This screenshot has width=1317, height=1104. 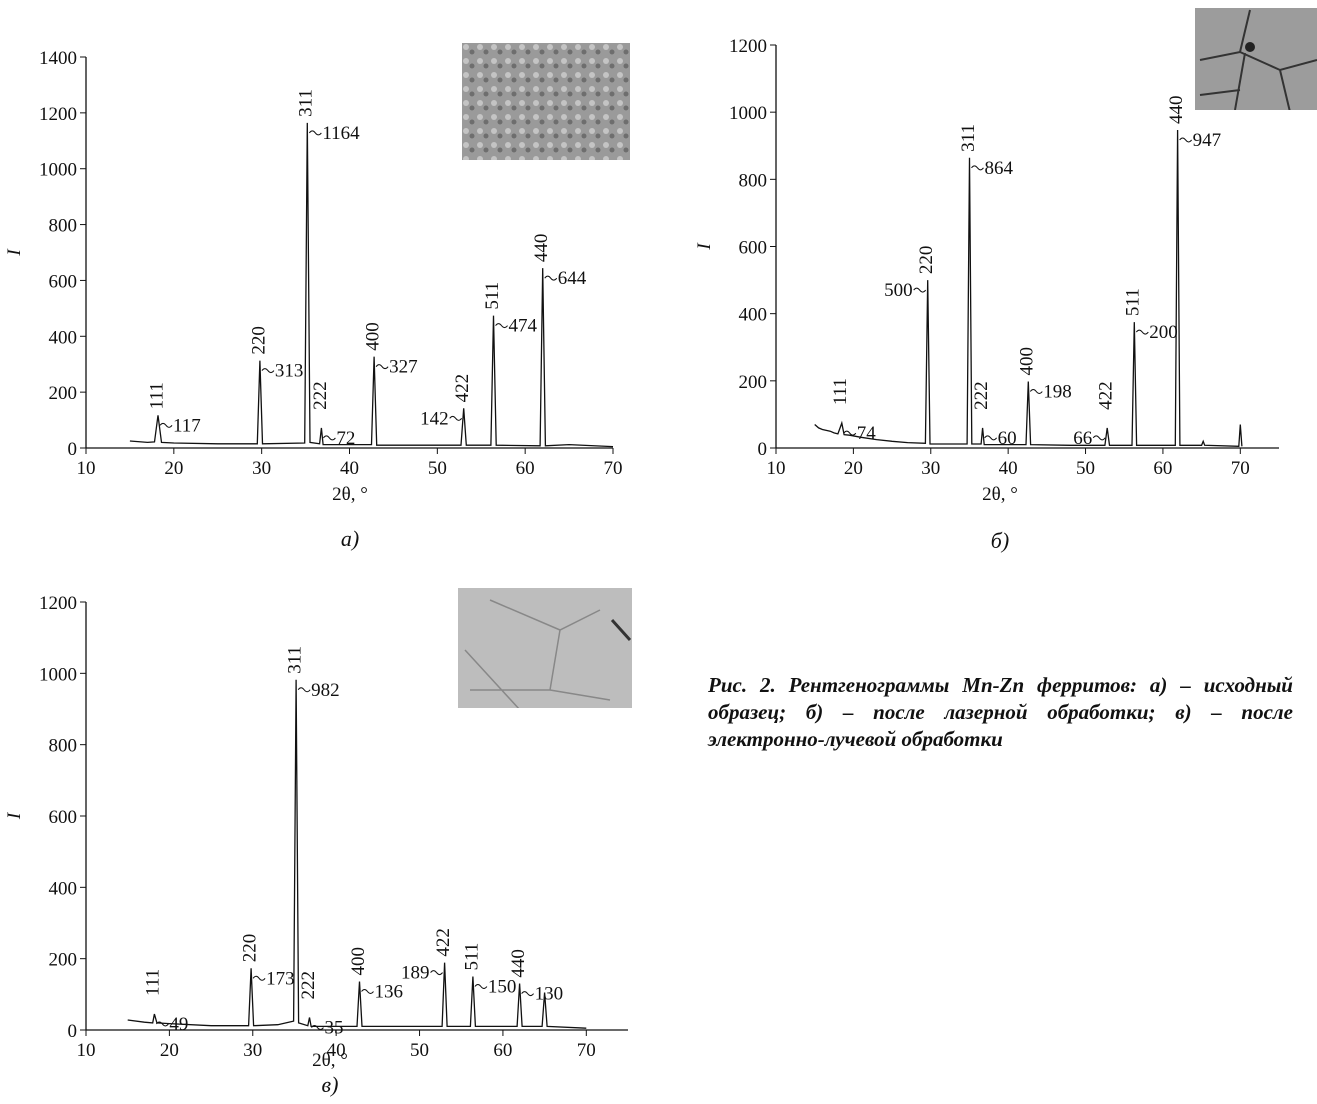 I want to click on peak-value: 327, so click(x=403, y=367).